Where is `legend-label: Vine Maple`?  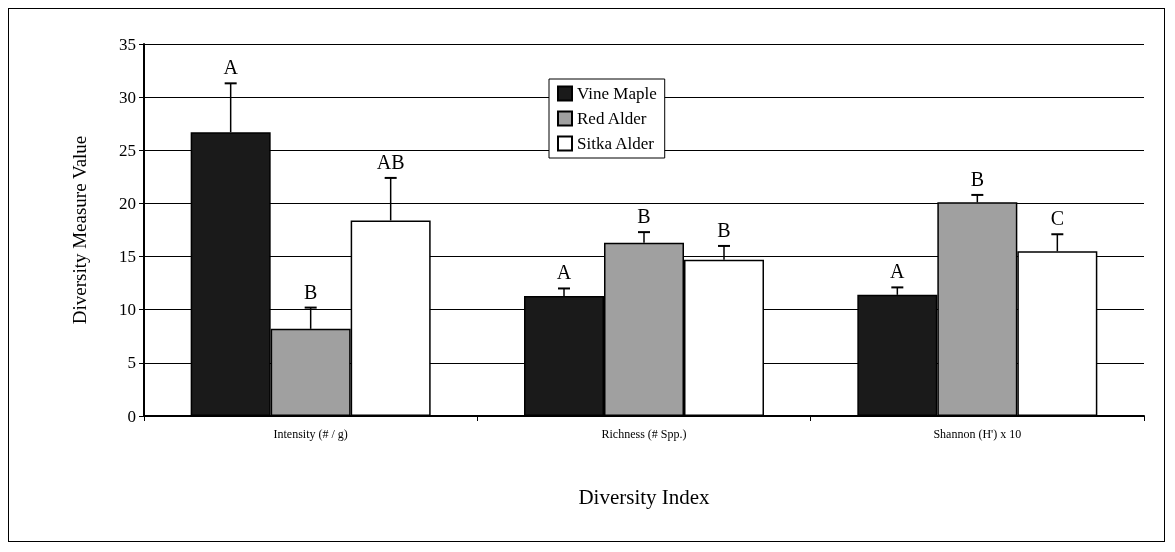
legend-label: Vine Maple is located at coordinates (617, 93).